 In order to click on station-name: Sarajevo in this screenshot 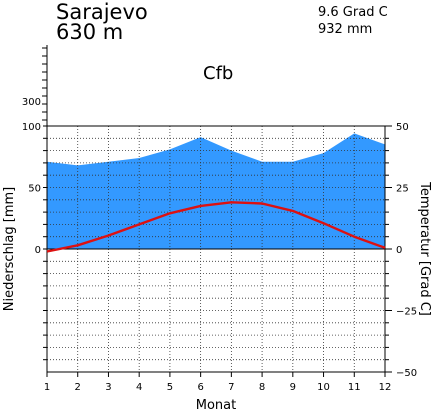, I will do `click(102, 12)`.